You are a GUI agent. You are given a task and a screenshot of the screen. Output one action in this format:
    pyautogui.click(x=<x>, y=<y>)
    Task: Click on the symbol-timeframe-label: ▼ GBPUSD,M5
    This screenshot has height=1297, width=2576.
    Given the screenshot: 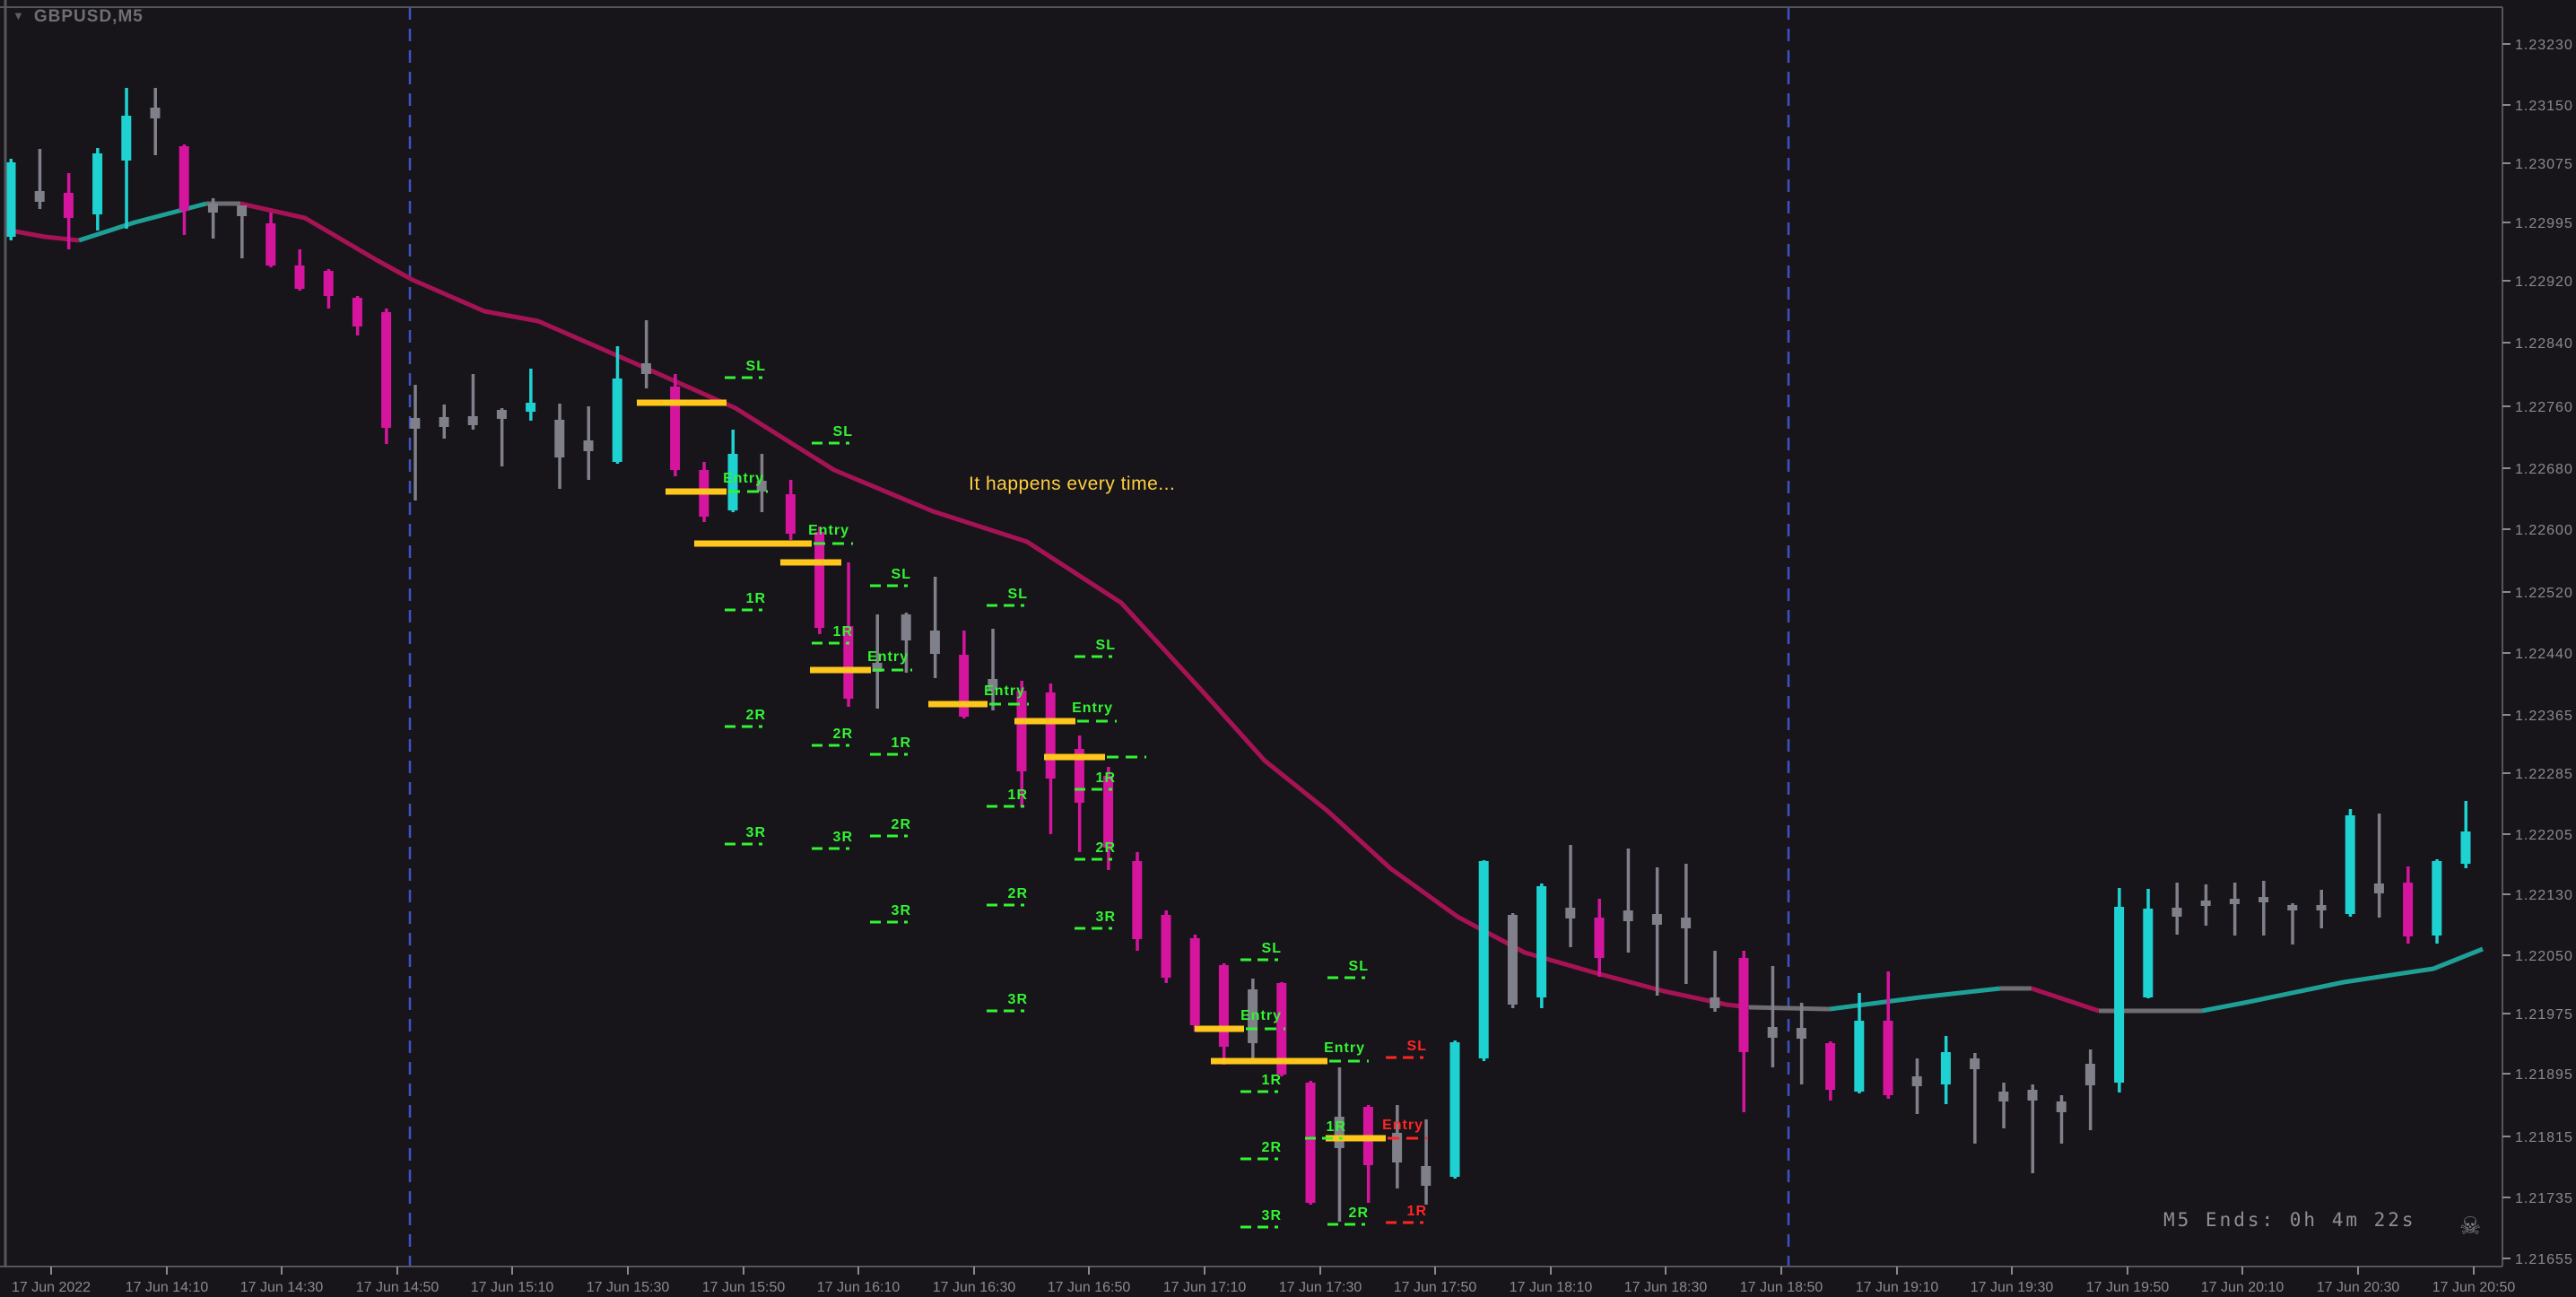 What is the action you would take?
    pyautogui.click(x=78, y=17)
    